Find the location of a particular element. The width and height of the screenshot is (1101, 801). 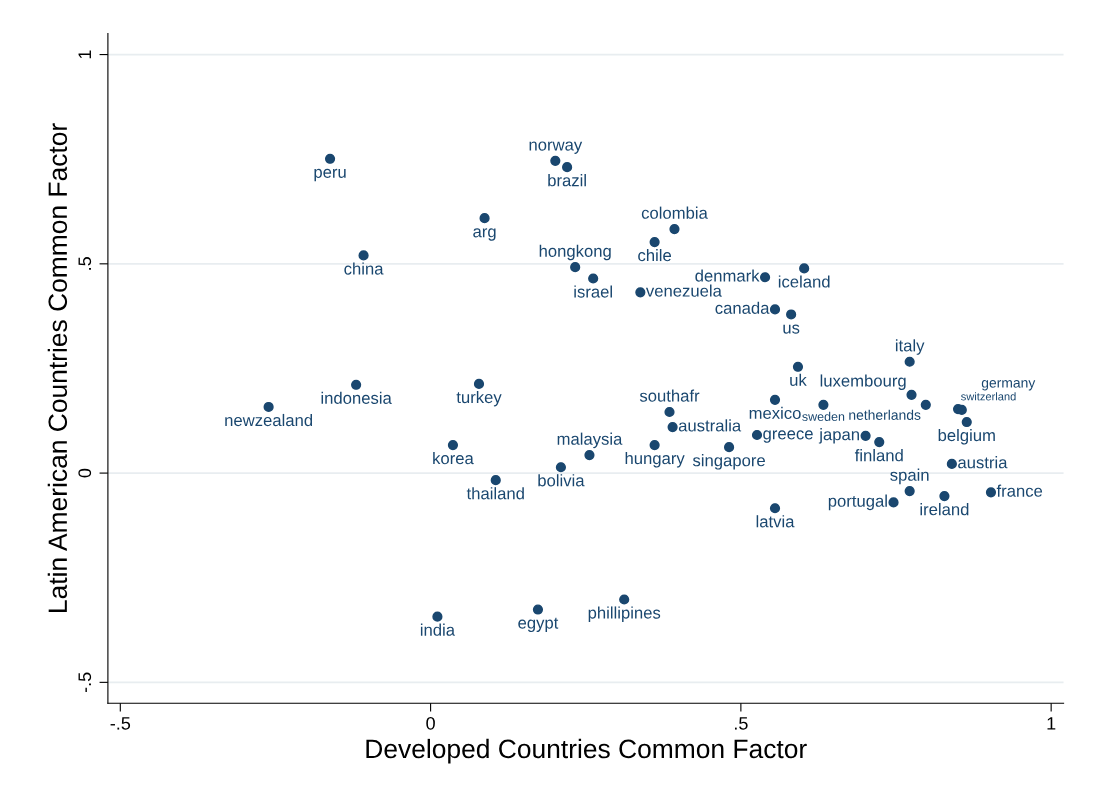

series-label: southafr is located at coordinates (669, 395).